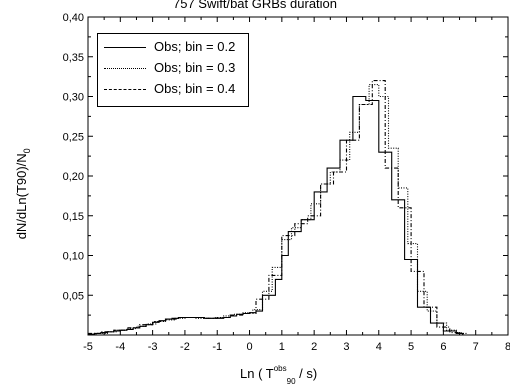  Describe the element at coordinates (379, 347) in the screenshot. I see `x-tick-label: 4` at that location.